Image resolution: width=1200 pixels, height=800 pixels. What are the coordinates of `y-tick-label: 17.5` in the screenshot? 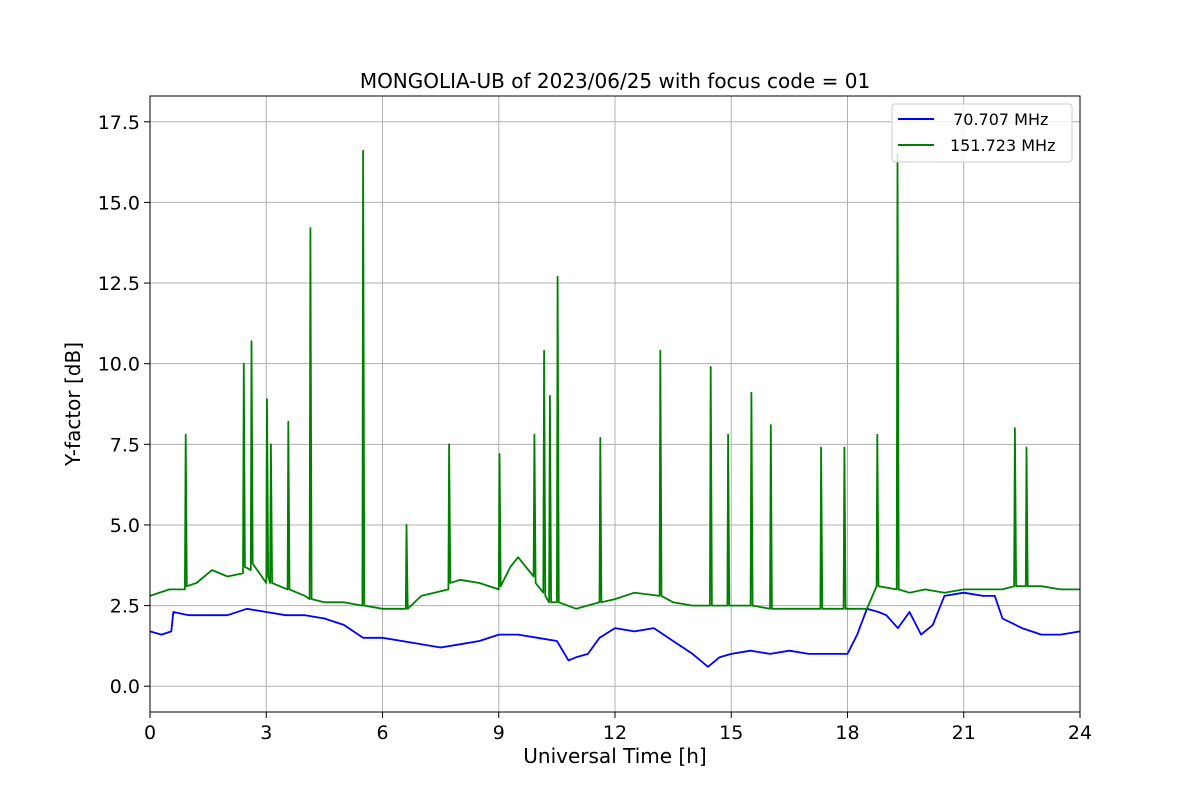 It's located at (119, 123).